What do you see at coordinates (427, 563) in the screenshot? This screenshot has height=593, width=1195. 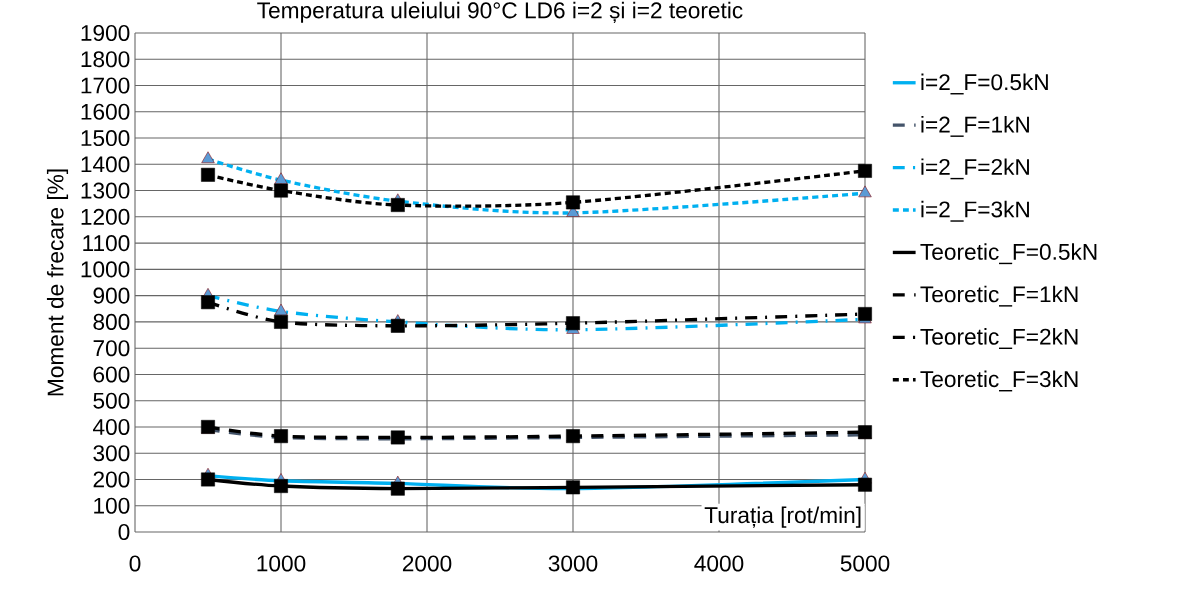 I see `x-tick-label: 2000` at bounding box center [427, 563].